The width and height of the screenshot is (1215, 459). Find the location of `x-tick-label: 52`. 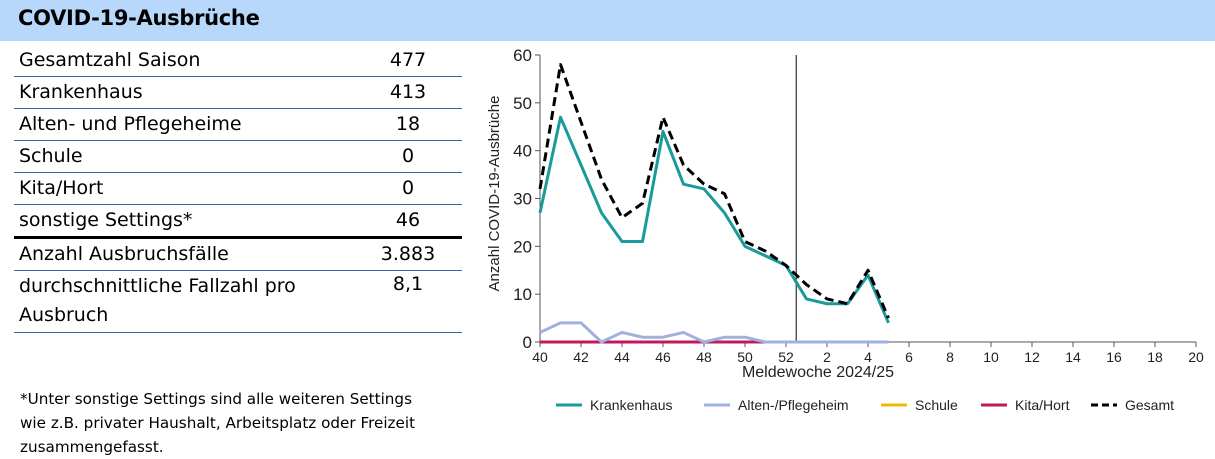

x-tick-label: 52 is located at coordinates (786, 357).